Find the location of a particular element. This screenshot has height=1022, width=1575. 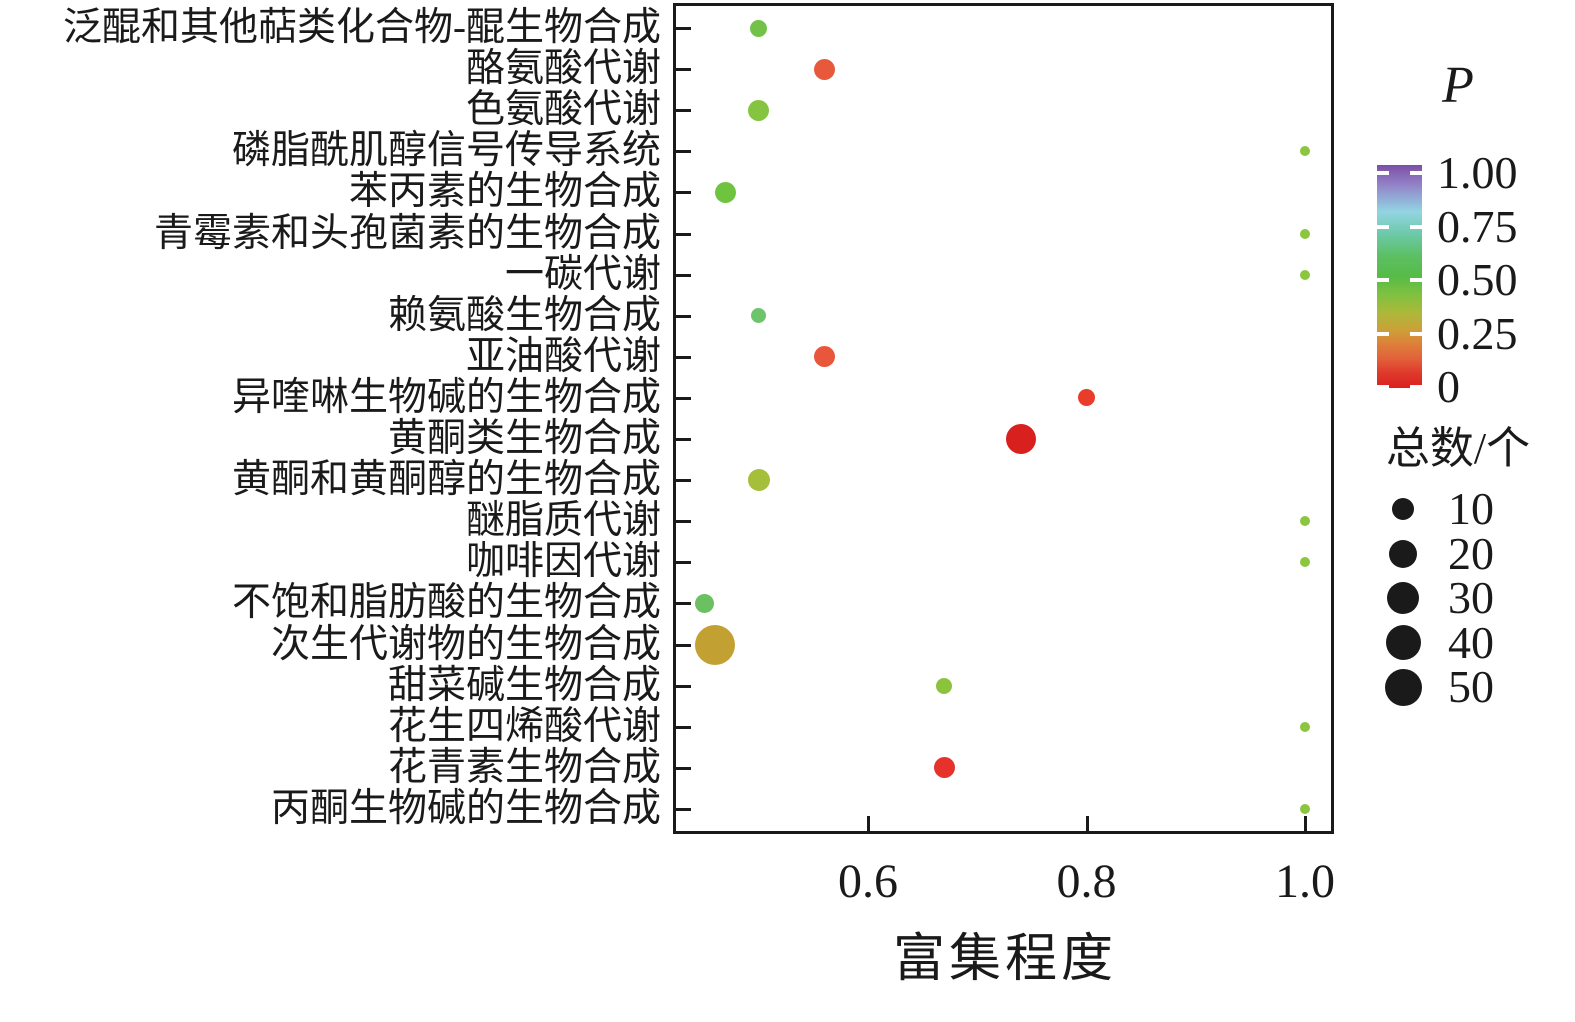

y-axis-label: 黄酮和黄酮醇的生物合成 is located at coordinates (446, 480).